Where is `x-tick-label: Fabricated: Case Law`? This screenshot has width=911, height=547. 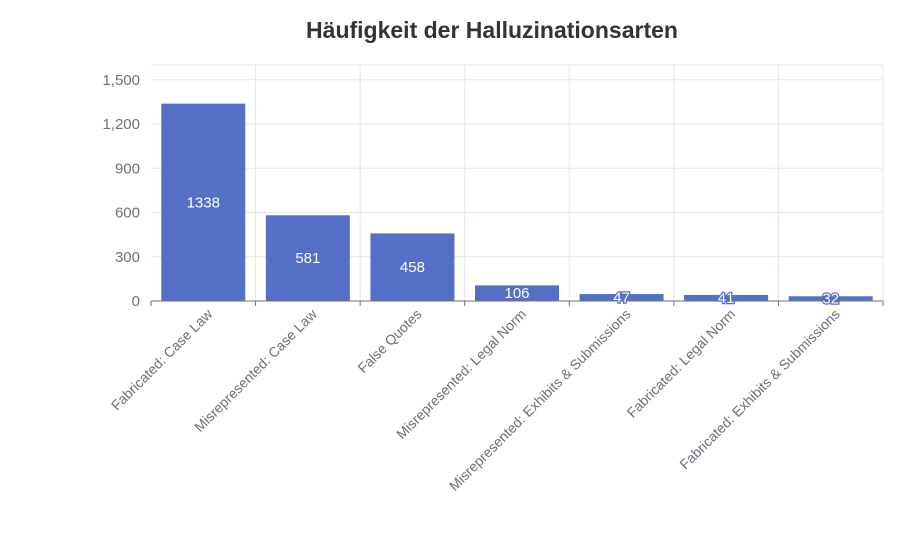 x-tick-label: Fabricated: Case Law is located at coordinates (162, 359).